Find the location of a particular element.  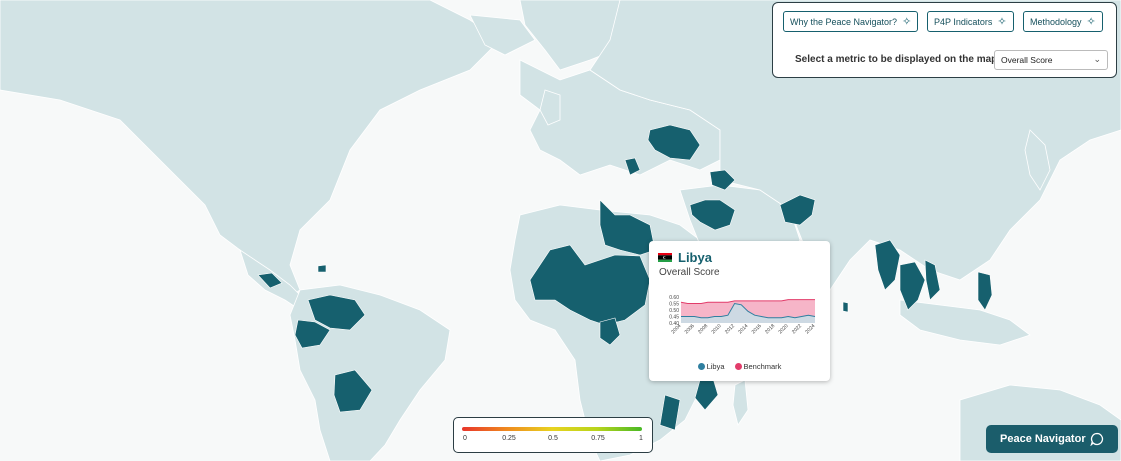

y-tick-label: 0.55 is located at coordinates (674, 304).